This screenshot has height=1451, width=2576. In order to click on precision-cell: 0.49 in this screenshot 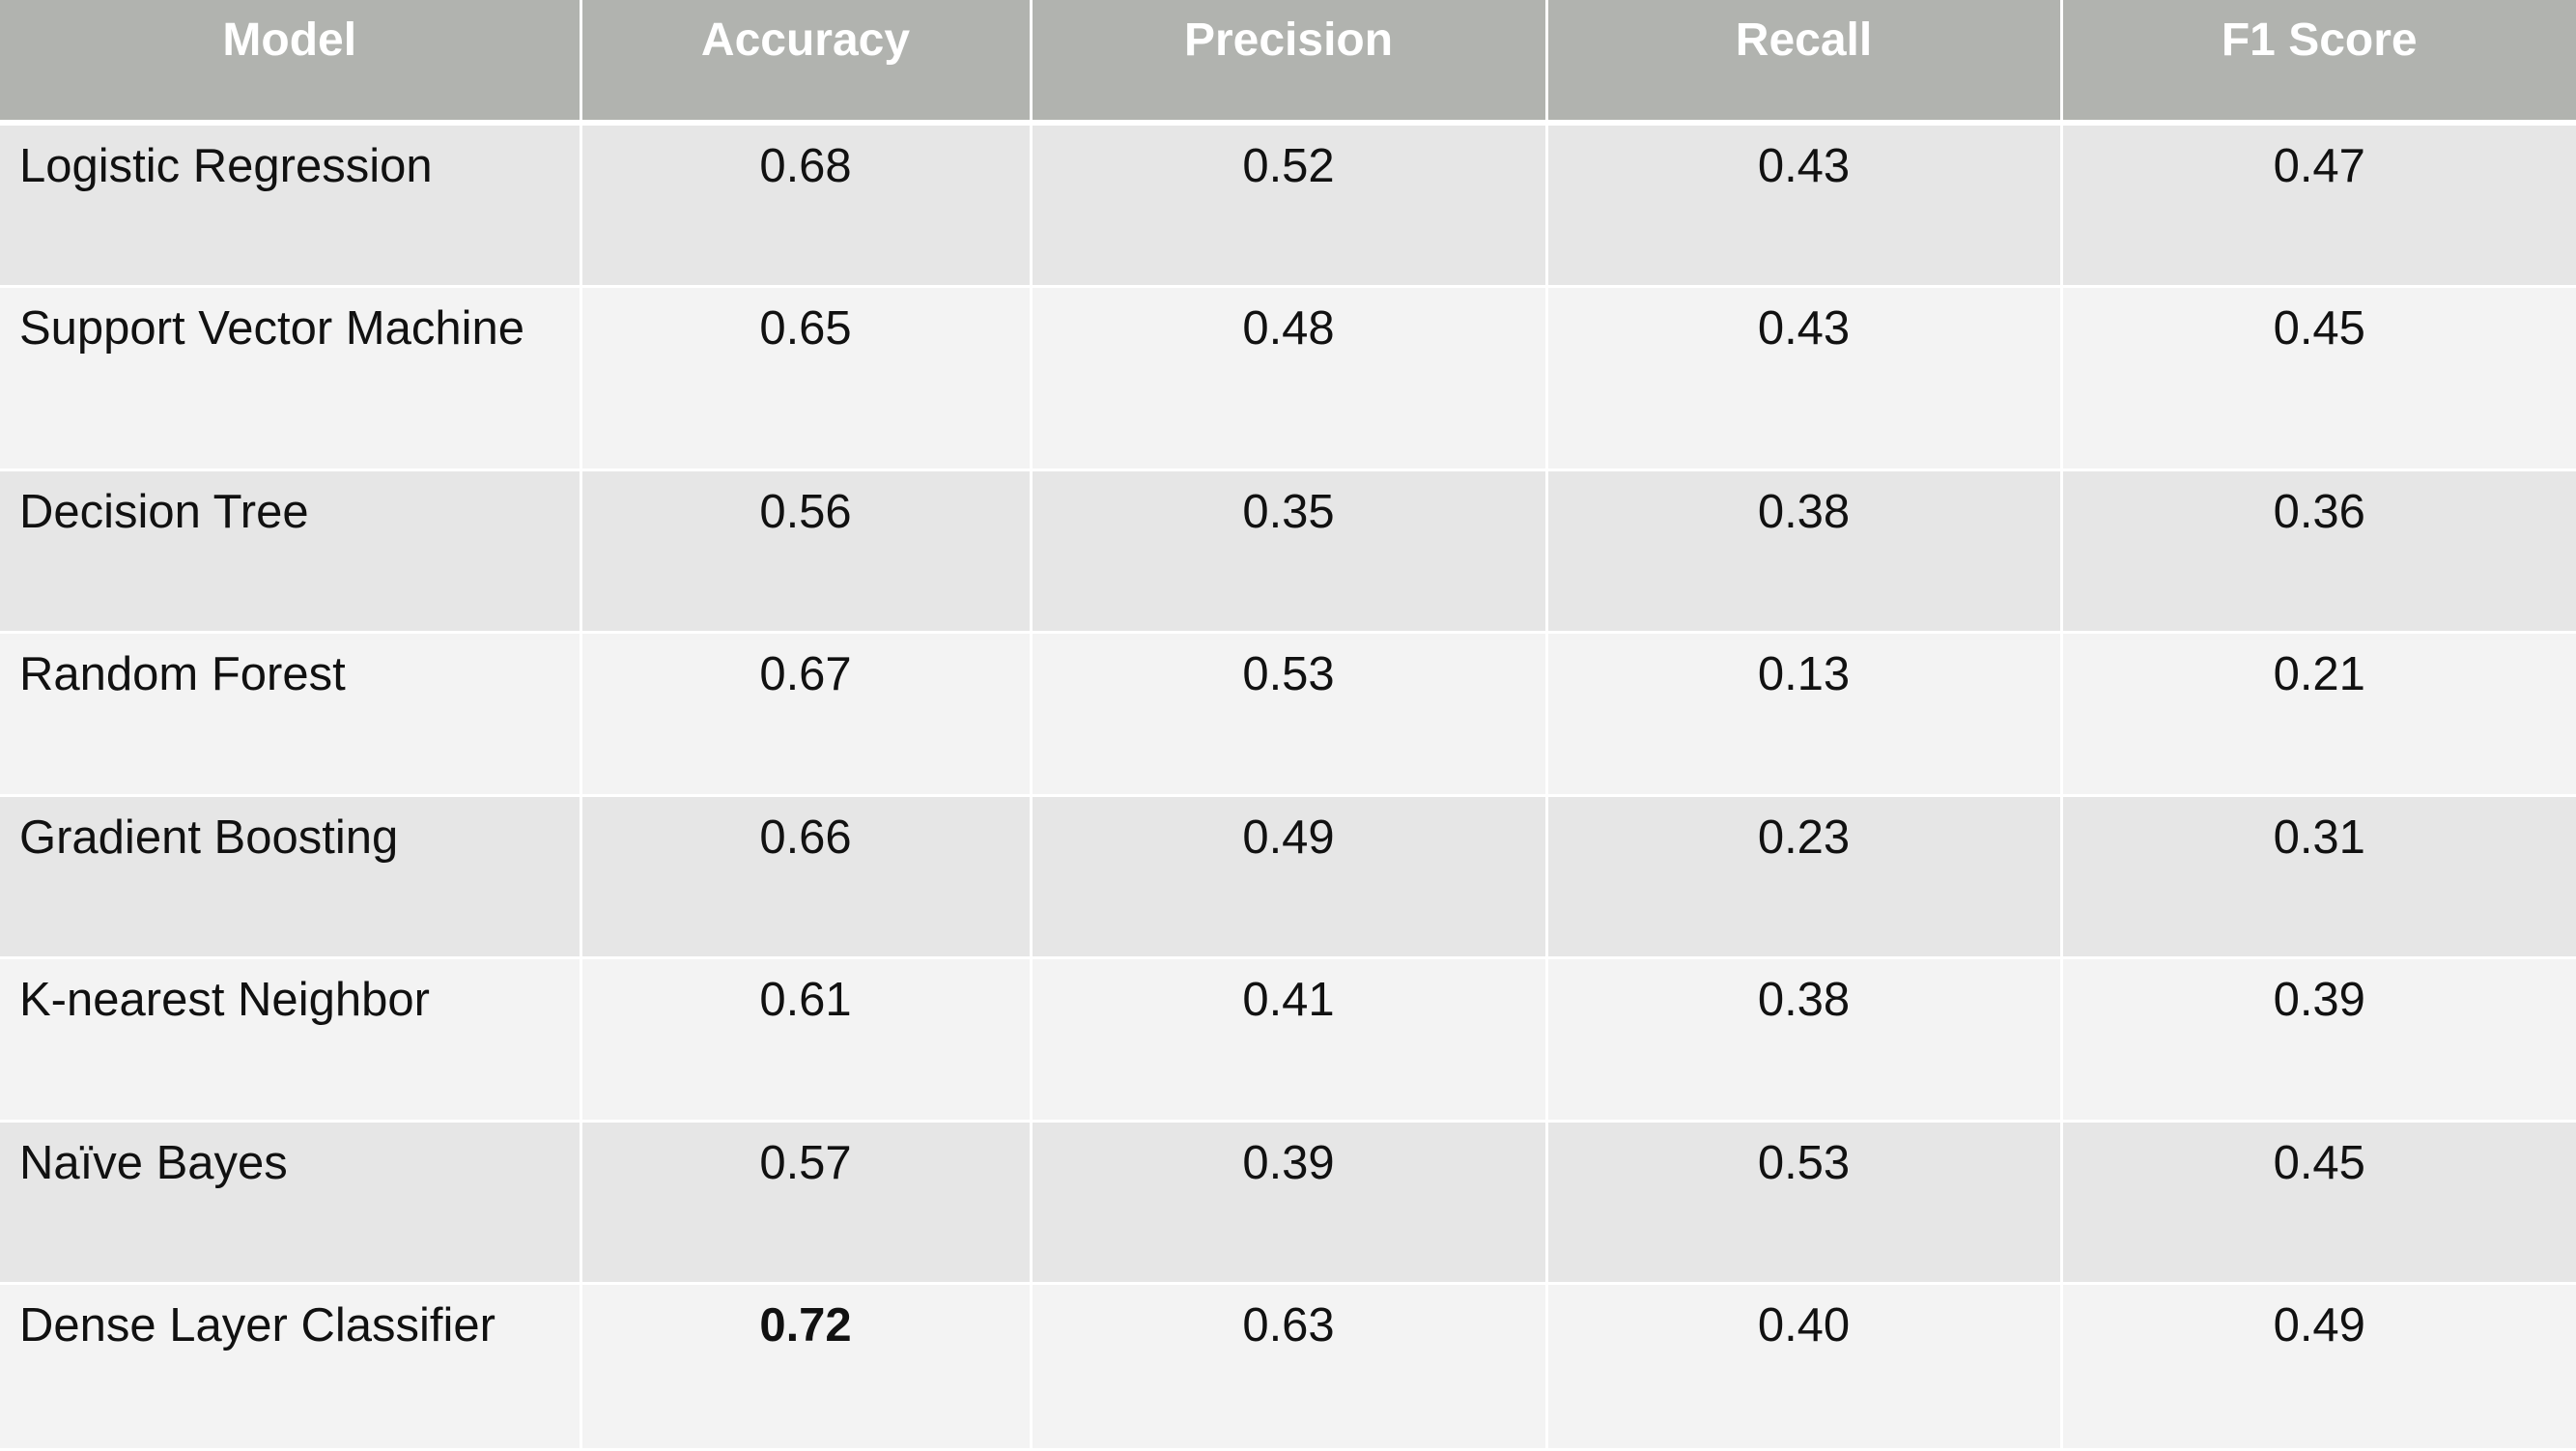, I will do `click(1289, 877)`.